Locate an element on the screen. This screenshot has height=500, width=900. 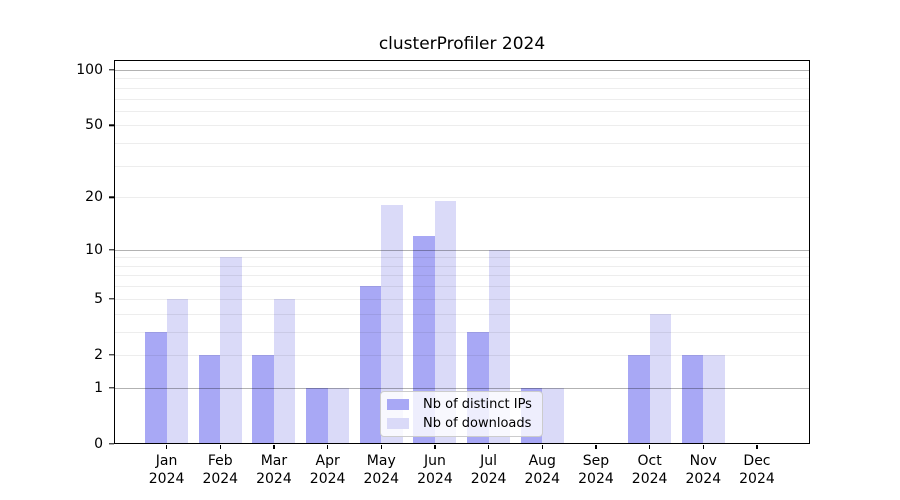
x-tick-label: Aug 2024 is located at coordinates (542, 470).